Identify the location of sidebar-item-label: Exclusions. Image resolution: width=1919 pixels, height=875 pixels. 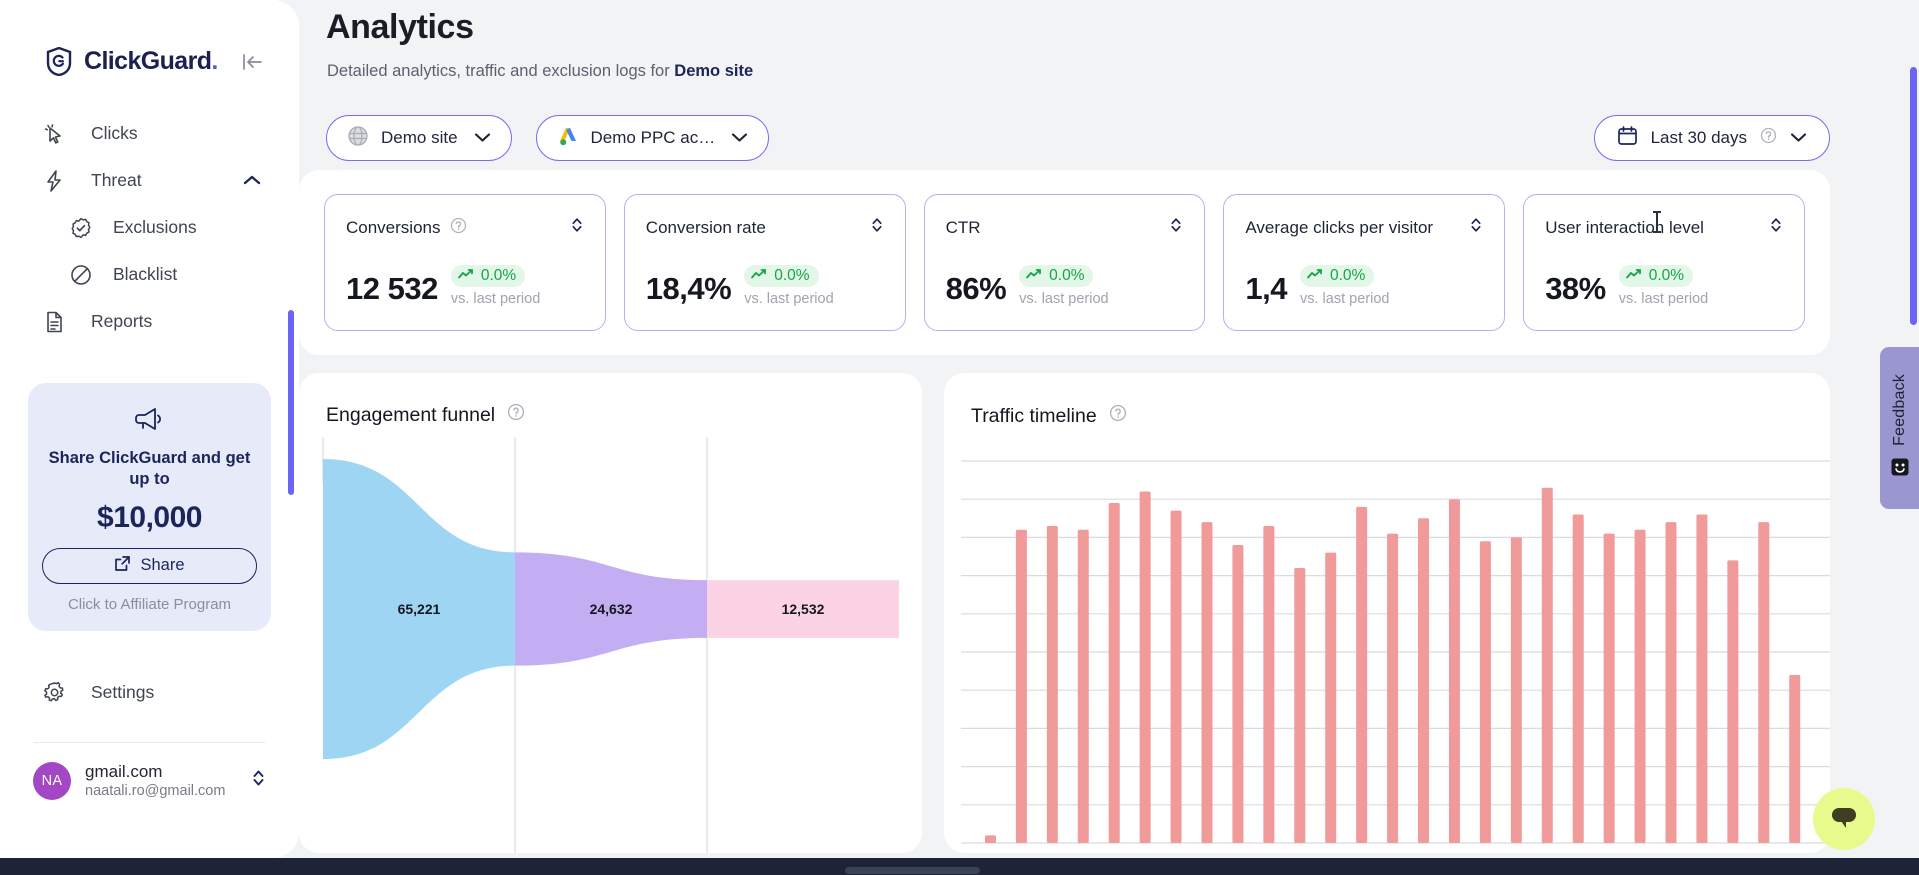
(155, 227).